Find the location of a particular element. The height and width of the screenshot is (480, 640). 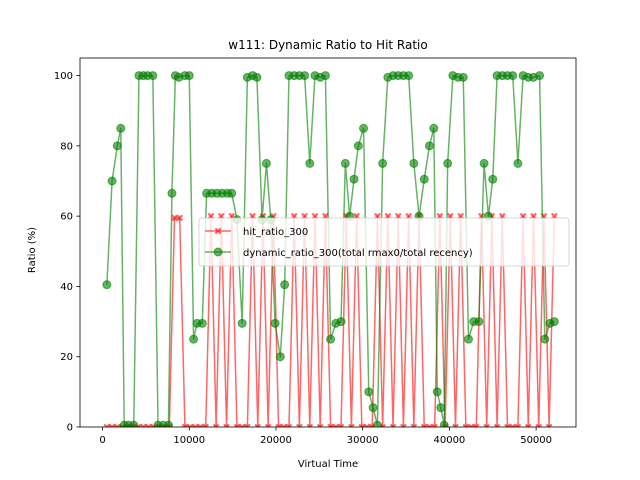

x-tick-label: 30000 is located at coordinates (363, 440).